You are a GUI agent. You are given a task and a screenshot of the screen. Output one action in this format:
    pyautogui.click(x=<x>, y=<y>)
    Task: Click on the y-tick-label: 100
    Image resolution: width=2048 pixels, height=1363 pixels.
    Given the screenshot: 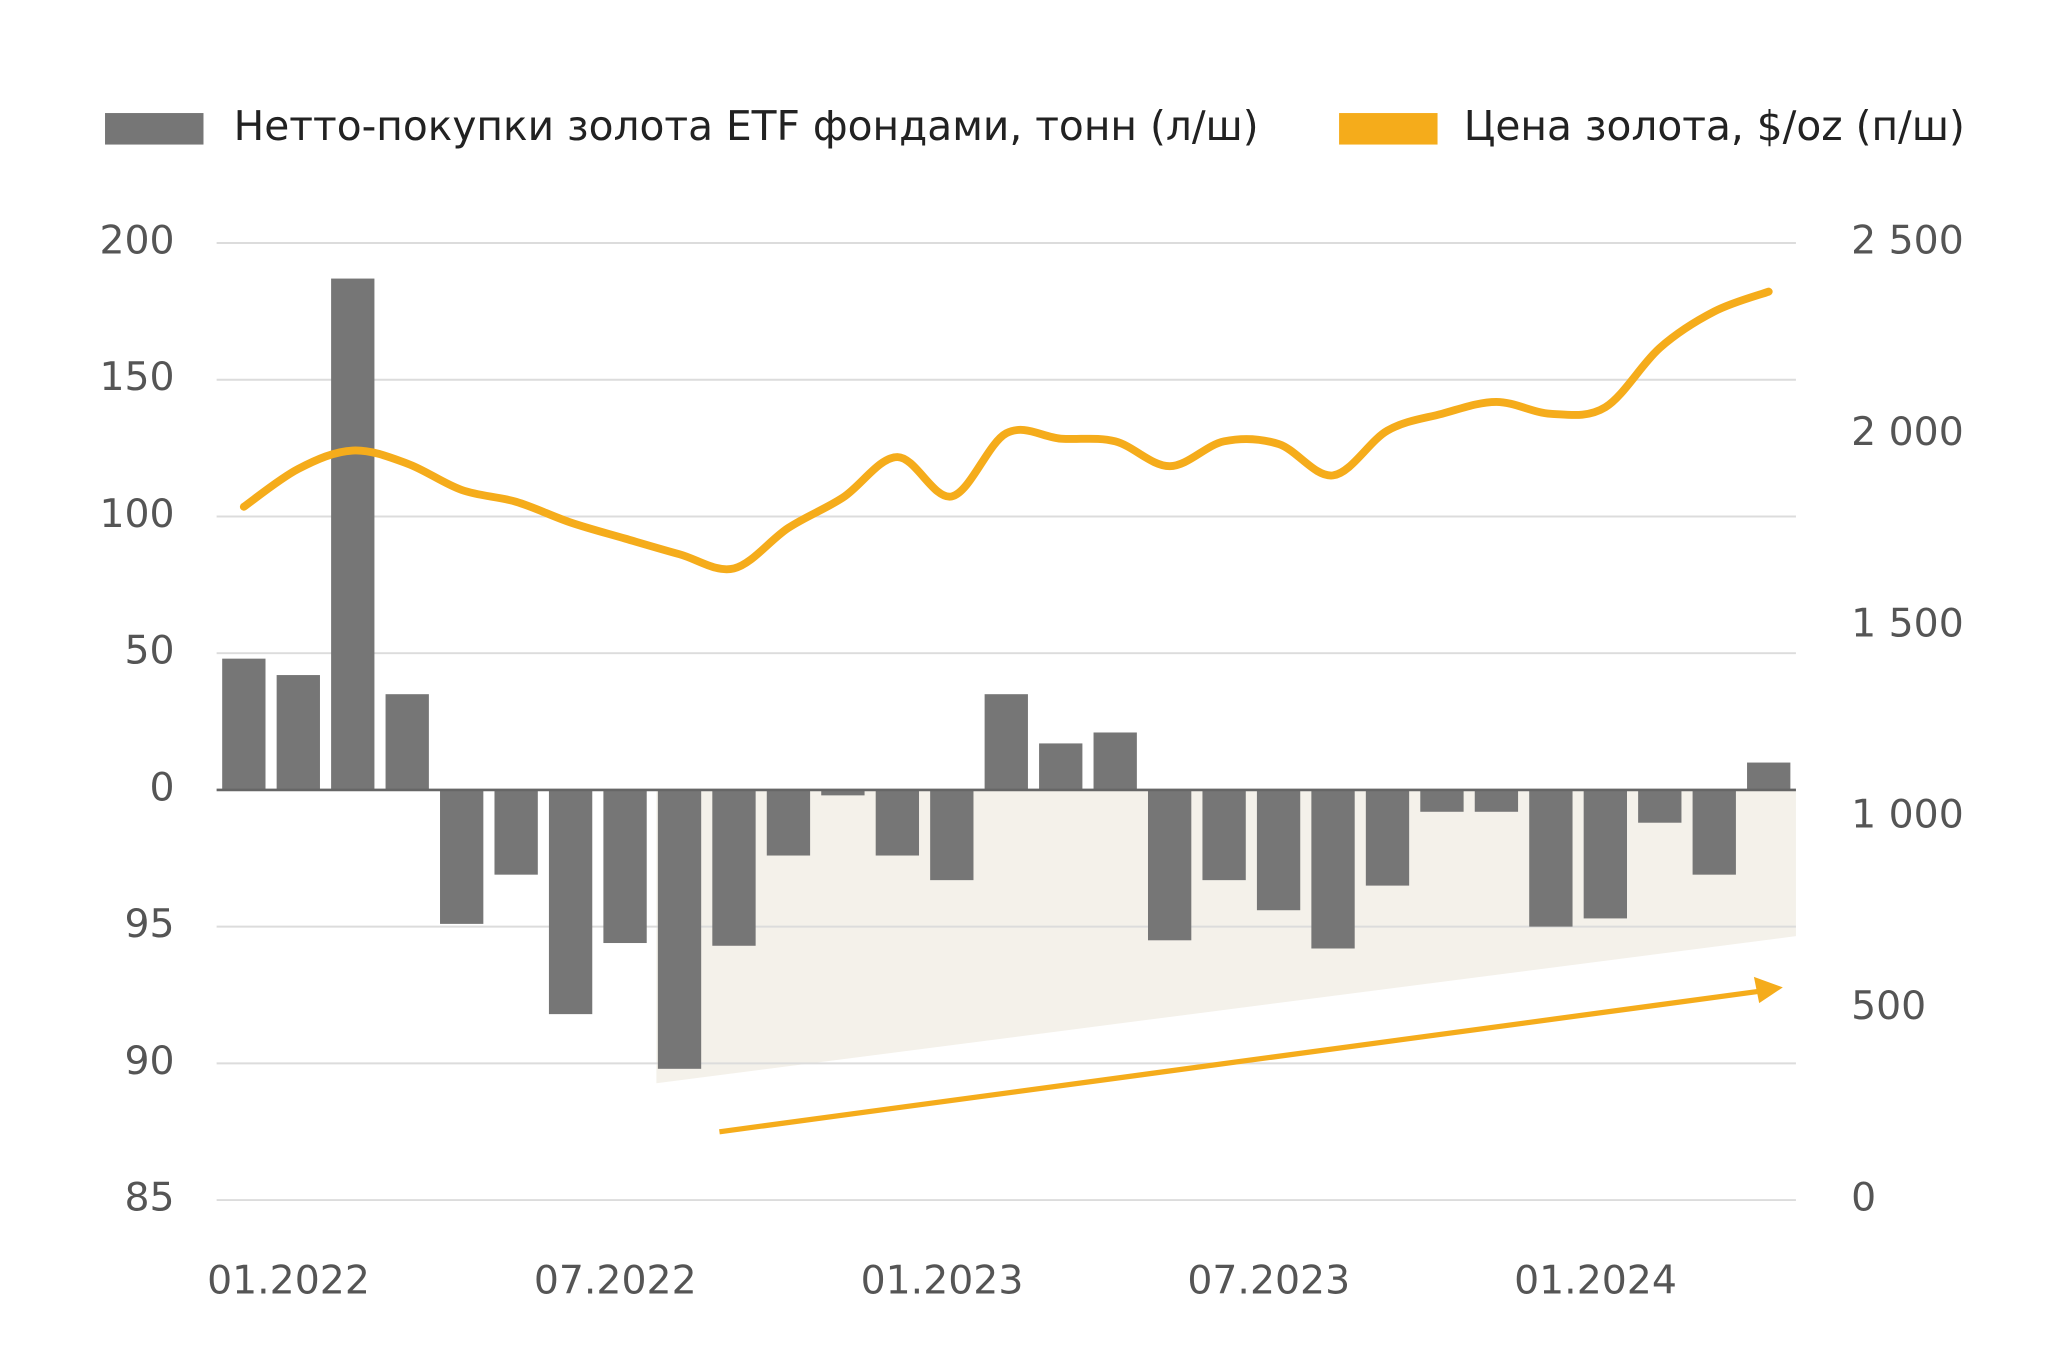 What is the action you would take?
    pyautogui.click(x=136, y=514)
    